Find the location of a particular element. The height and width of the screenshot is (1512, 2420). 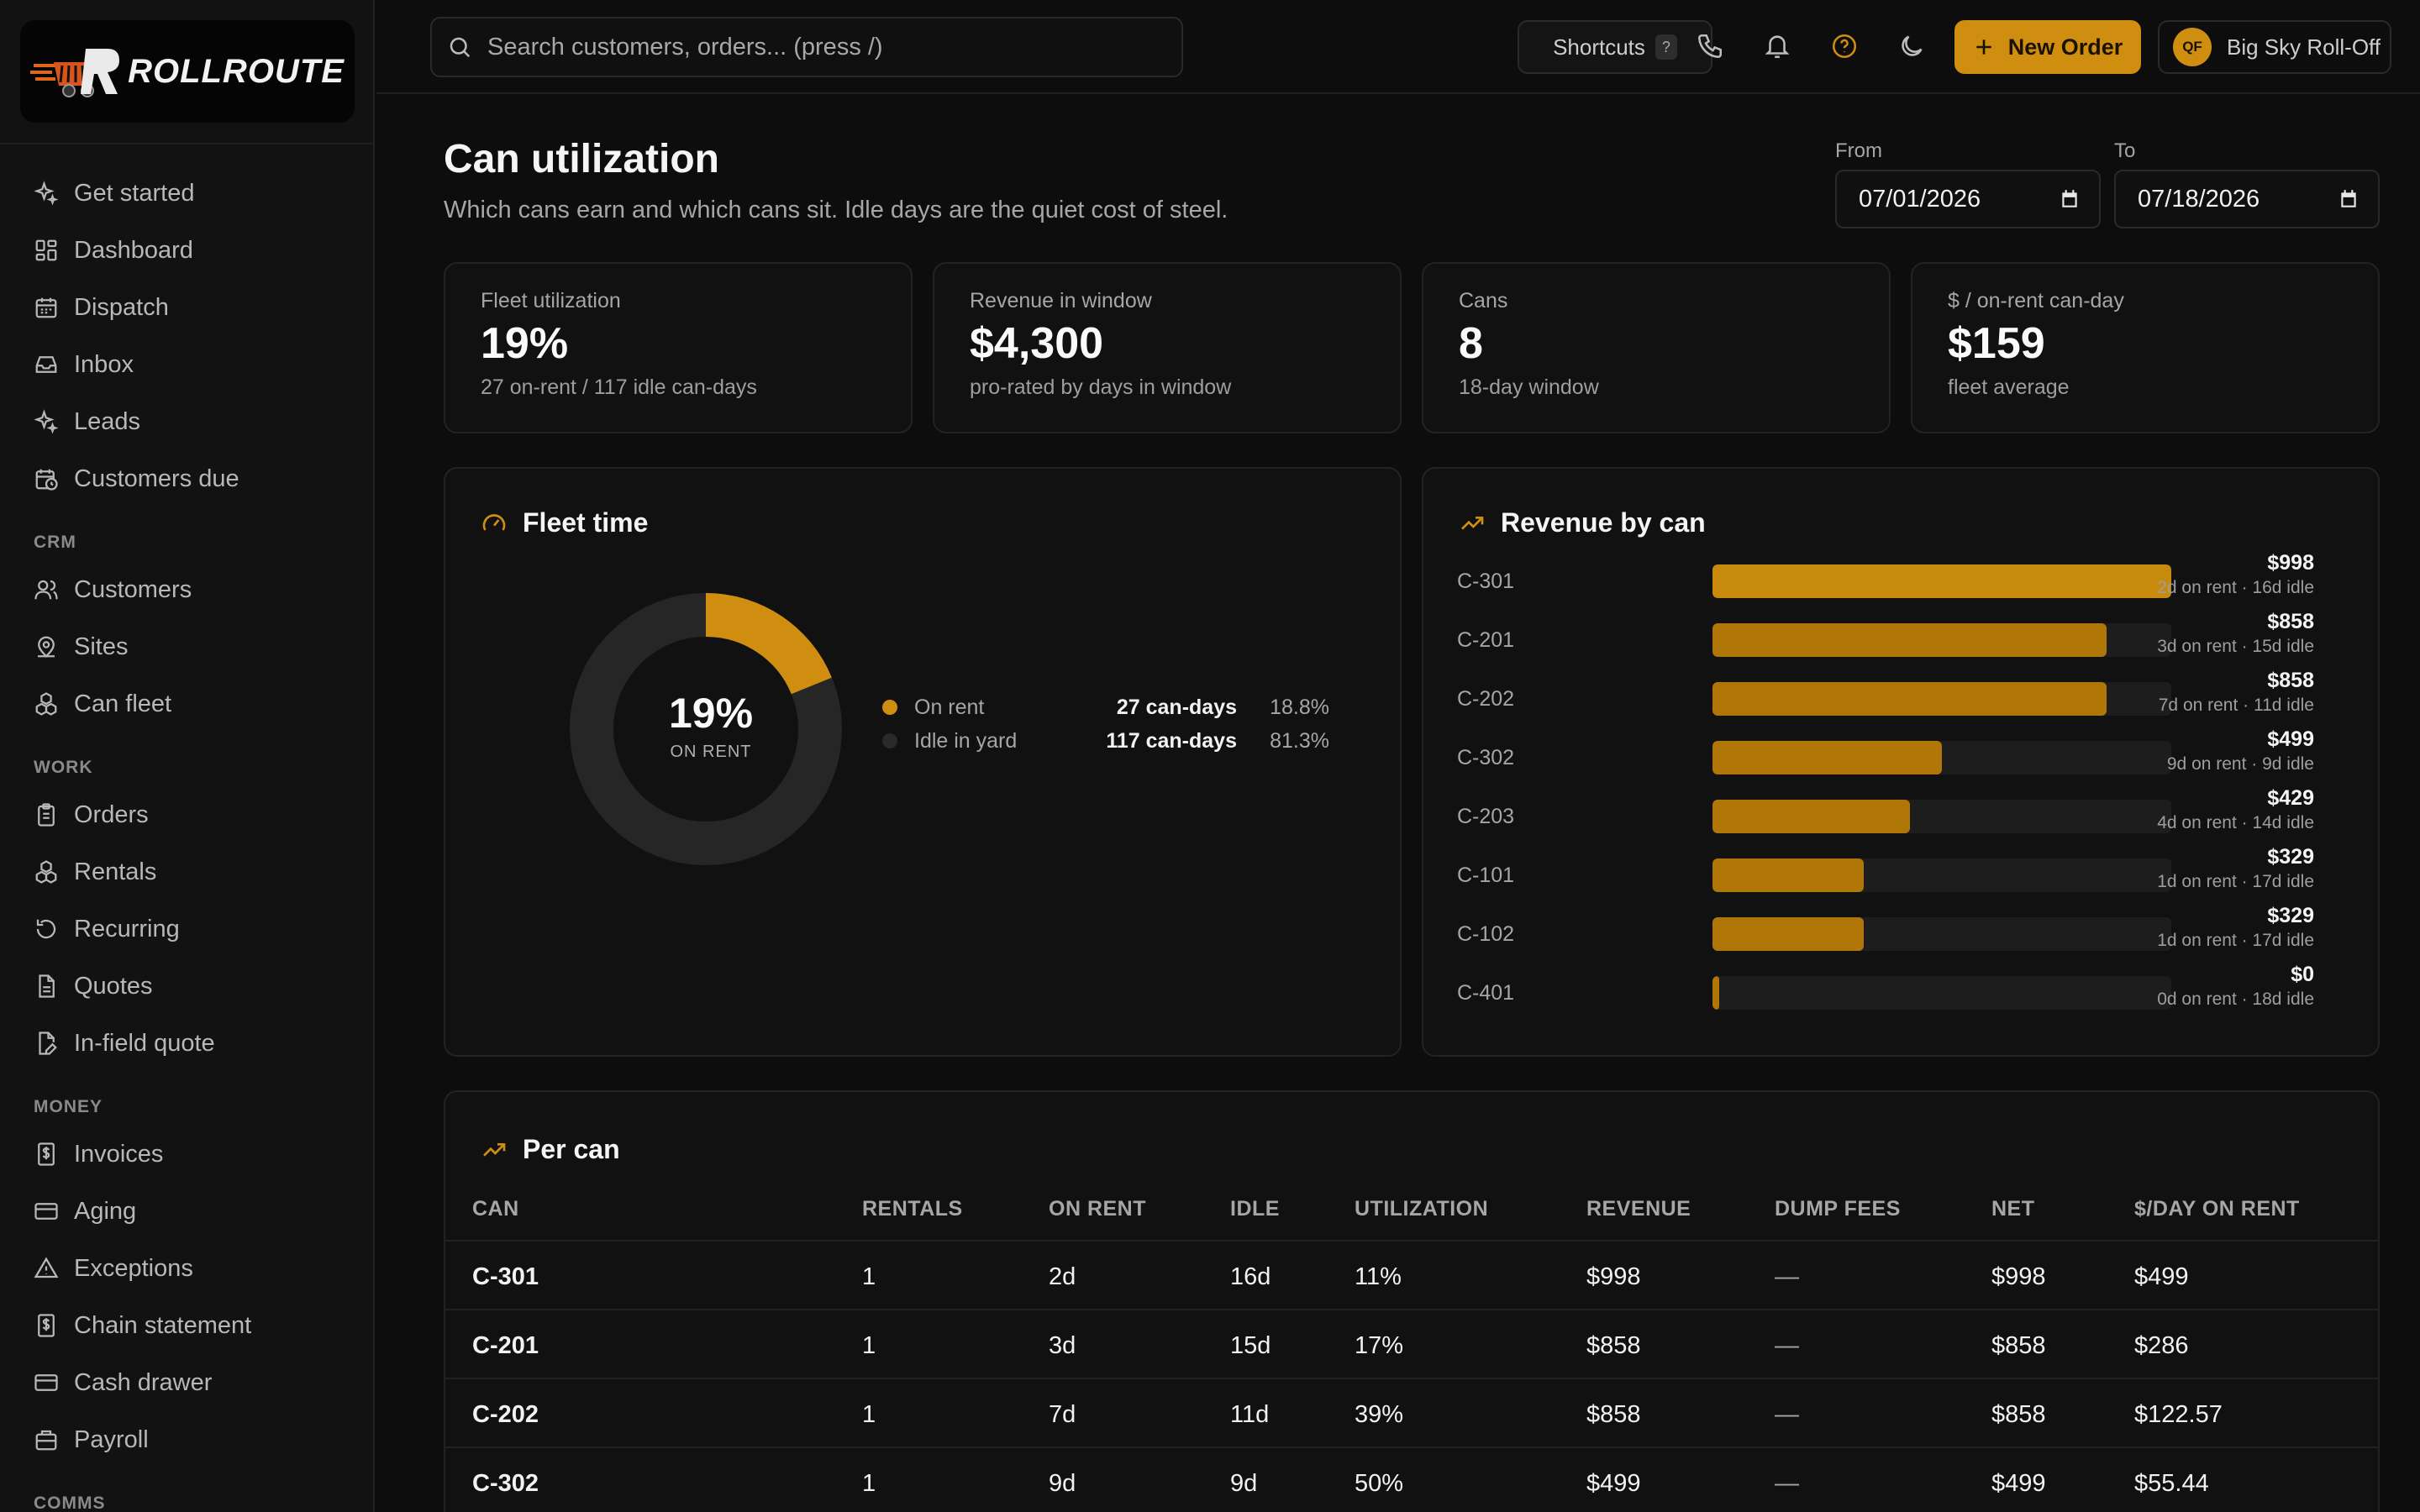

bell-icon is located at coordinates (1778, 47).